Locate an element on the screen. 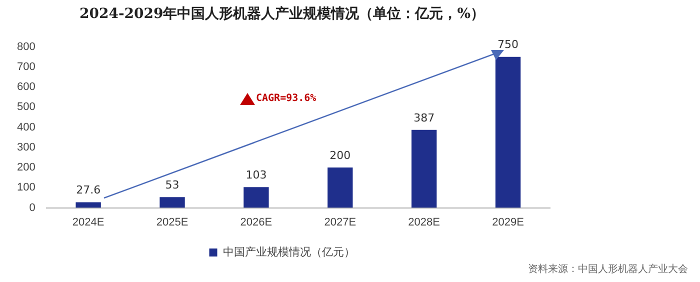  y-tick-label: 100 is located at coordinates (26, 188).